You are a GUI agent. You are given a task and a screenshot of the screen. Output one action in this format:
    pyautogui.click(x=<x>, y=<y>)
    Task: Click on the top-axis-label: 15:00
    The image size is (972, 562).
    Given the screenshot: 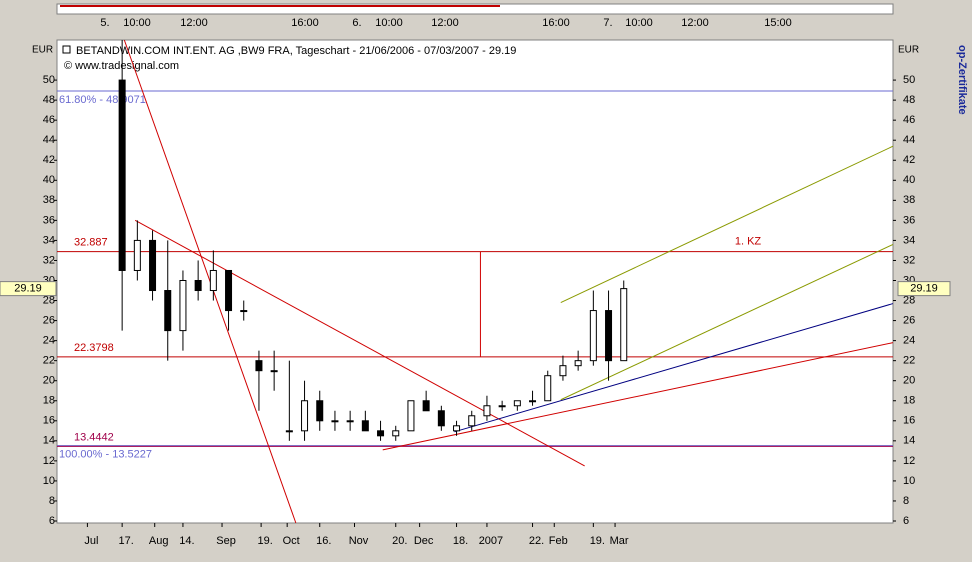 What is the action you would take?
    pyautogui.click(x=778, y=23)
    